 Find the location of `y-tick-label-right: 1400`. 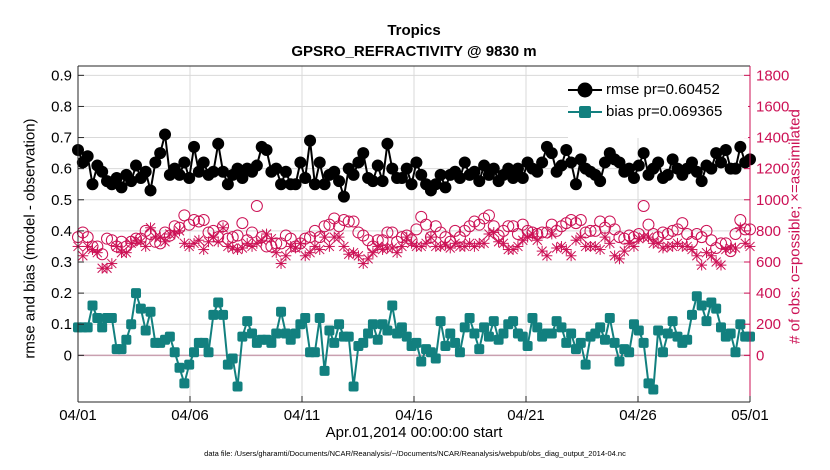

y-tick-label-right: 1400 is located at coordinates (772, 138).